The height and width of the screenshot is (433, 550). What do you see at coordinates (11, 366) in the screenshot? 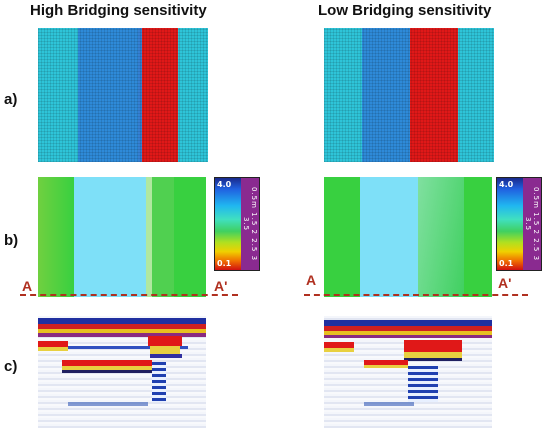
I see `row-label-c: c)` at bounding box center [11, 366].